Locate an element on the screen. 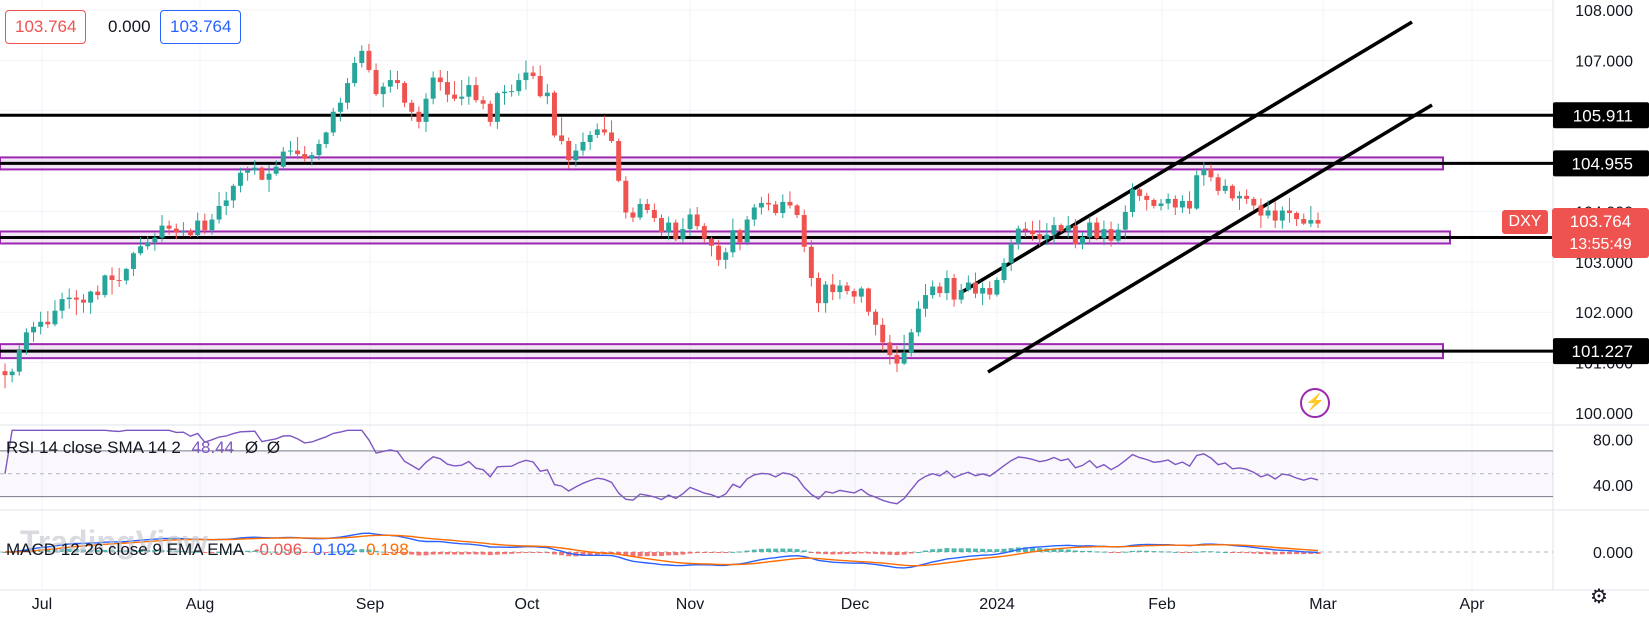 Image resolution: width=1649 pixels, height=618 pixels. alert-lightning-icon: ⚡ is located at coordinates (1315, 403).